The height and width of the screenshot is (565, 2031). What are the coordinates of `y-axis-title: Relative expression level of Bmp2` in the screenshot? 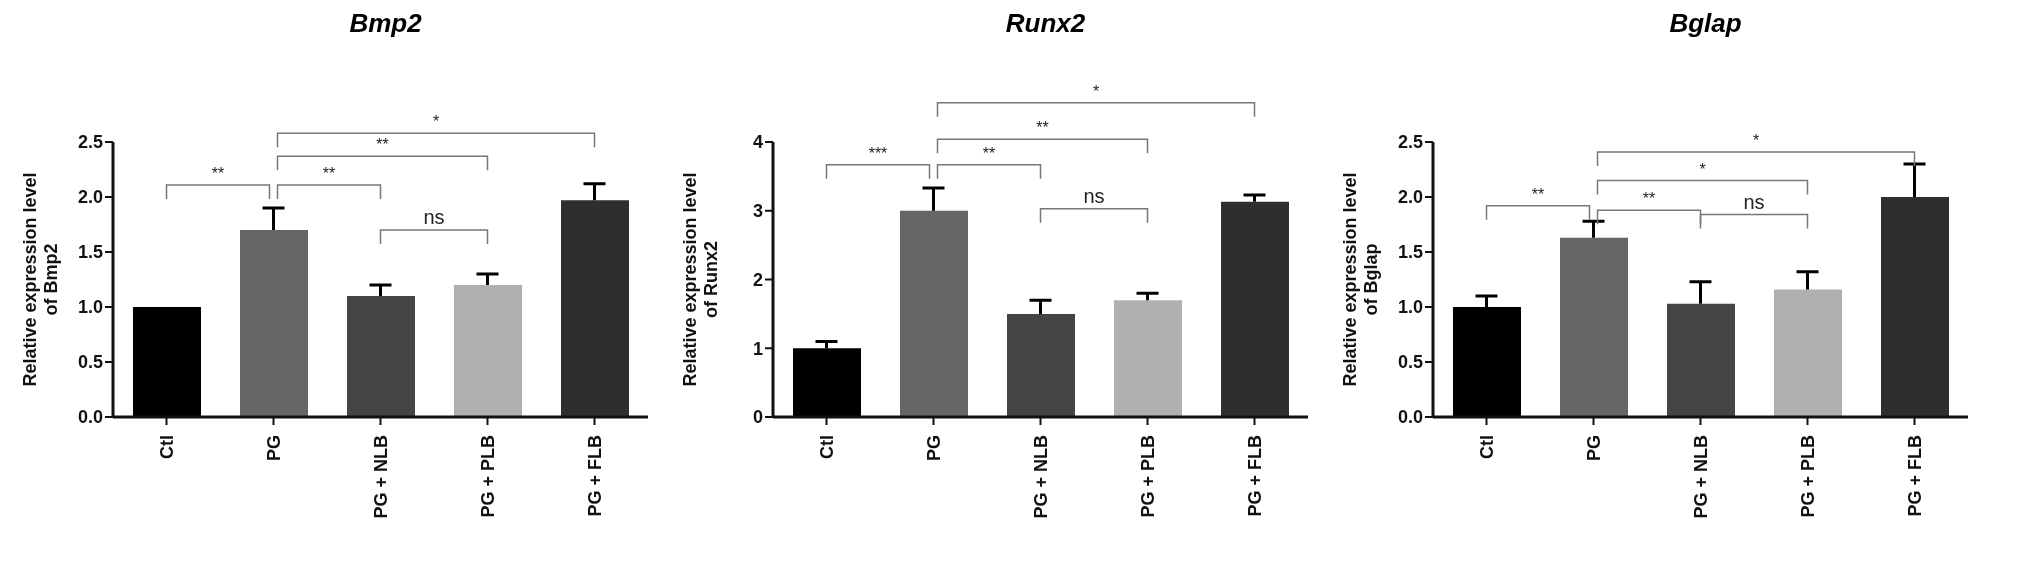 It's located at (40, 279).